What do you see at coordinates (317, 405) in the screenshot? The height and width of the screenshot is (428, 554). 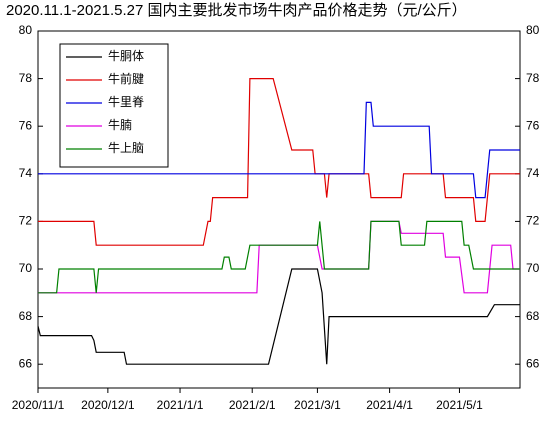 I see `x-tick-label: 2021/3/1` at bounding box center [317, 405].